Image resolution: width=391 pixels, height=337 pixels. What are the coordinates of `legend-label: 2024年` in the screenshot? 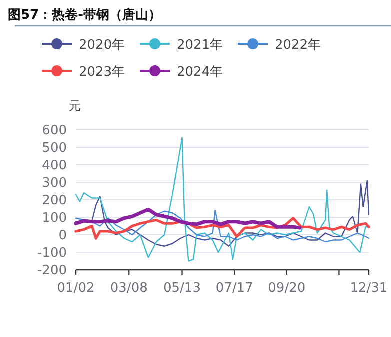 It's located at (200, 72).